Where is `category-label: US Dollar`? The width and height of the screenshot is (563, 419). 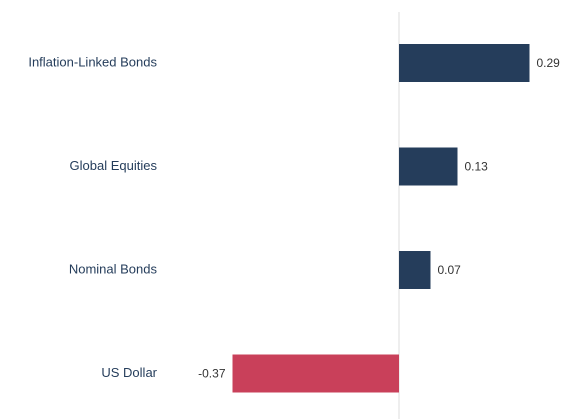
category-label: US Dollar is located at coordinates (129, 372).